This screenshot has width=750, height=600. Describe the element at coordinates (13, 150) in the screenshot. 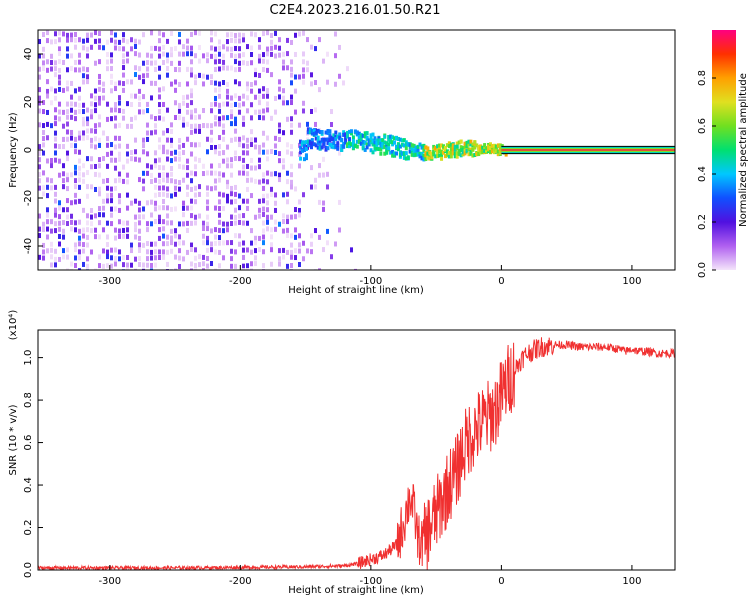

I see `spectrogram-y-label: Frequency (Hz)` at that location.